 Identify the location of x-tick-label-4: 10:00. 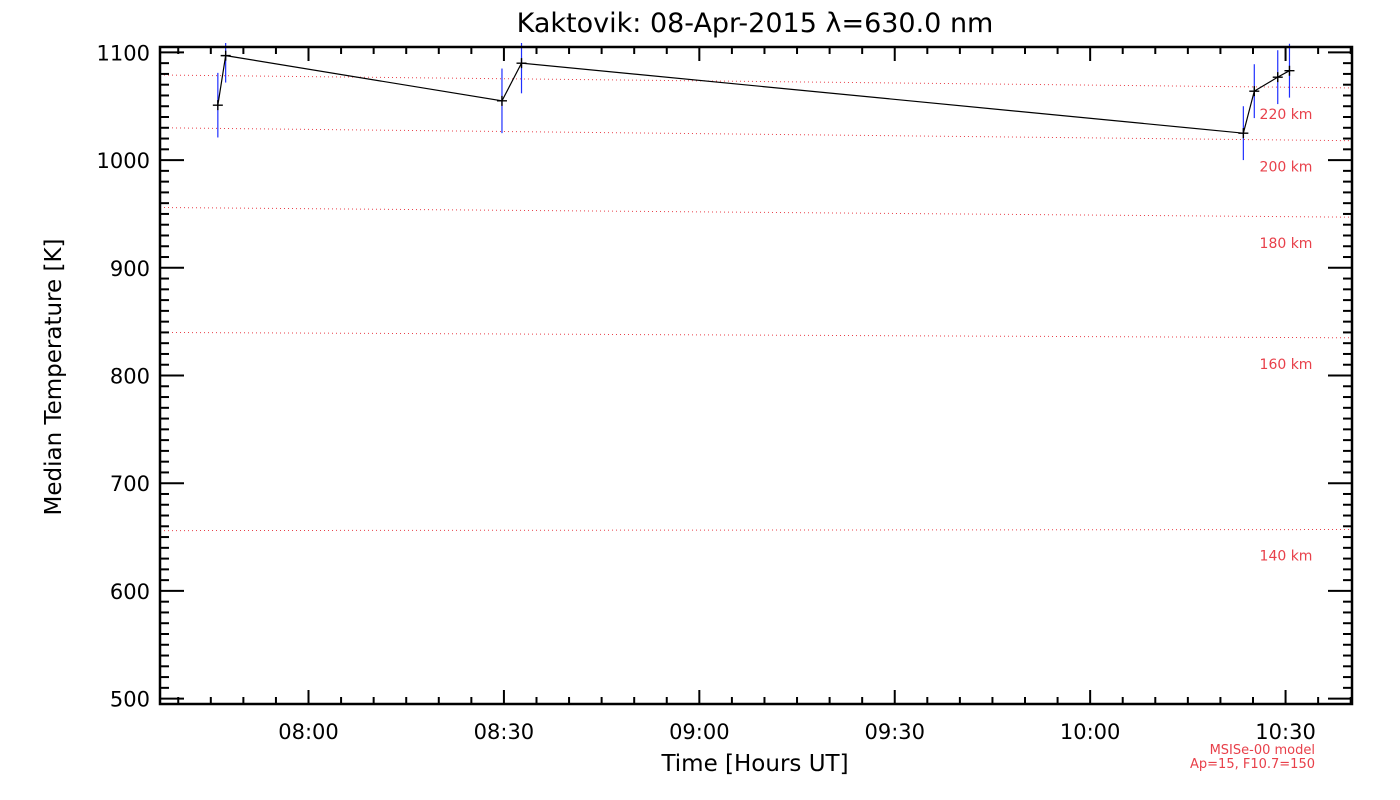
(1090, 732).